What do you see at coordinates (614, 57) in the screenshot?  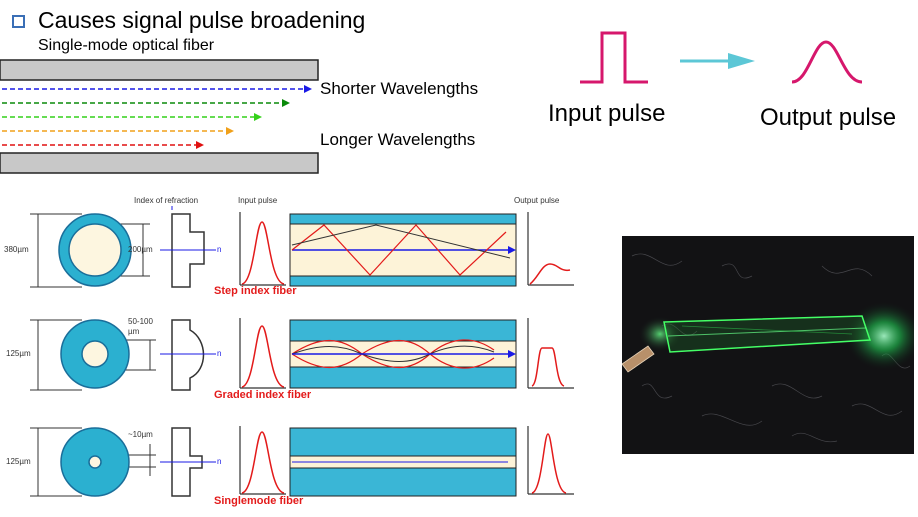 I see `input-pulse-icon` at bounding box center [614, 57].